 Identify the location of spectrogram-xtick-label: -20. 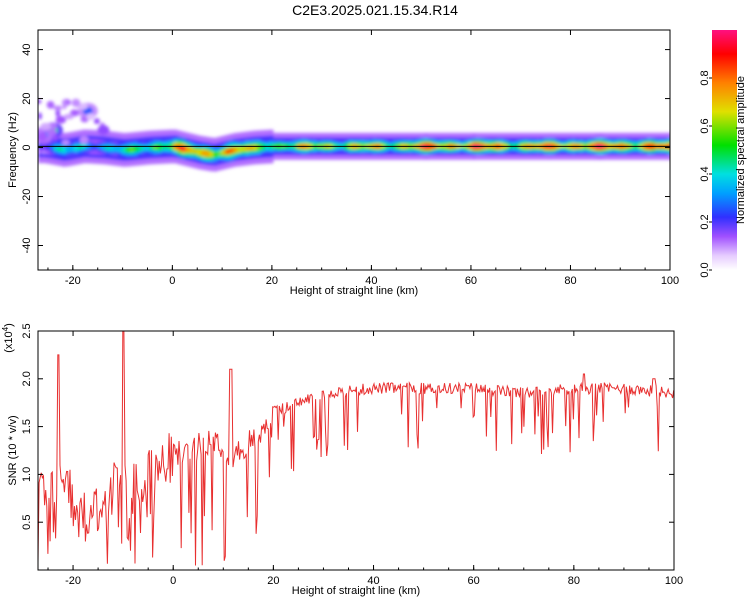
(73, 281).